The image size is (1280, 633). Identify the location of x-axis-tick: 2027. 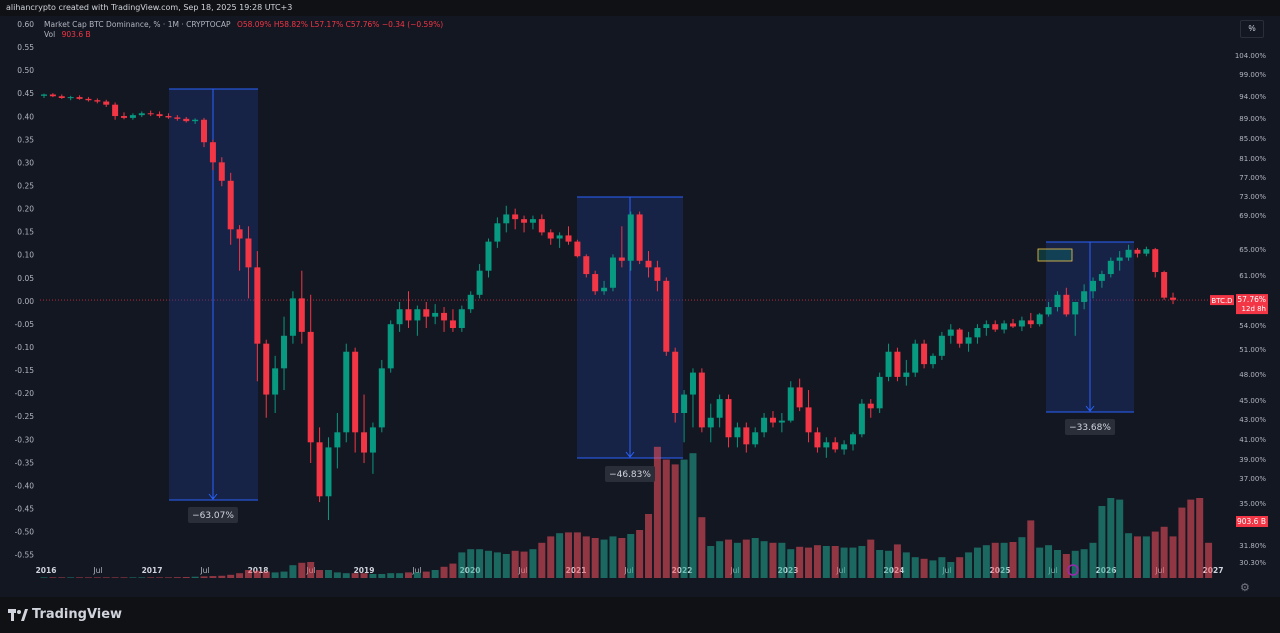
(1213, 570).